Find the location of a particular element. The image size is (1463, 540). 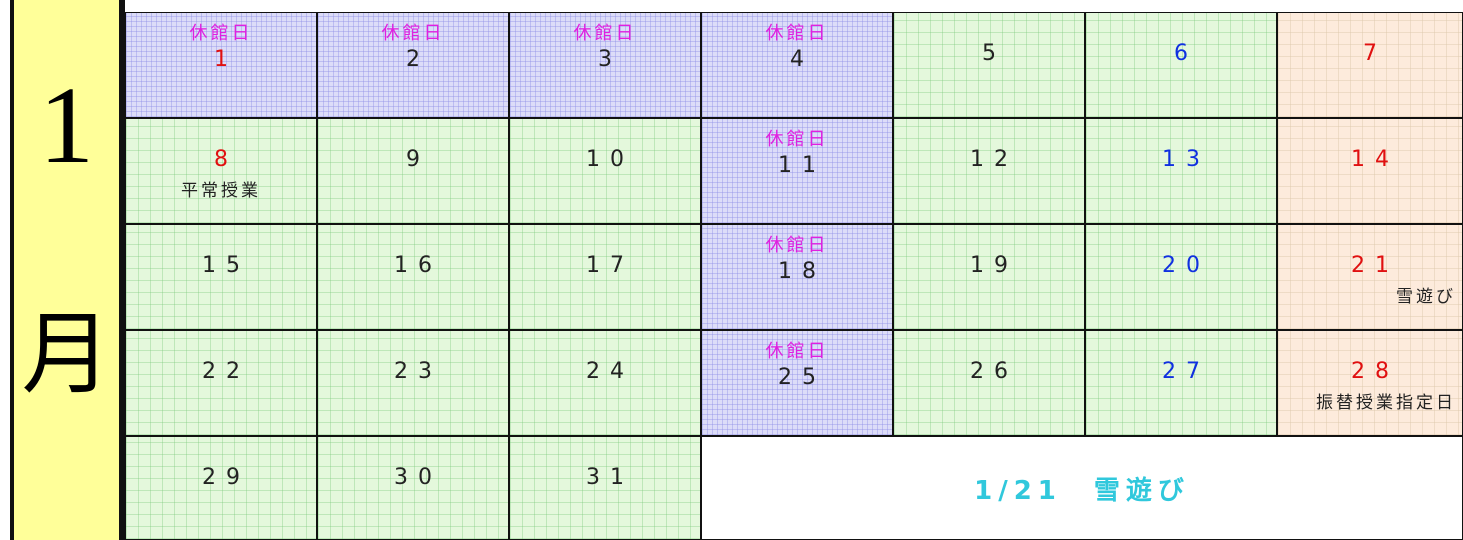

day-cell: 23 is located at coordinates (413, 383).